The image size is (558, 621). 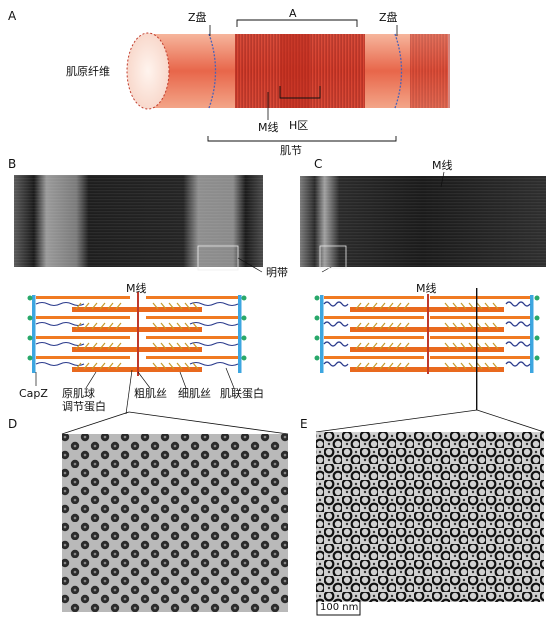 I want to click on thin-filament-label: 细肌丝, so click(x=194, y=393).